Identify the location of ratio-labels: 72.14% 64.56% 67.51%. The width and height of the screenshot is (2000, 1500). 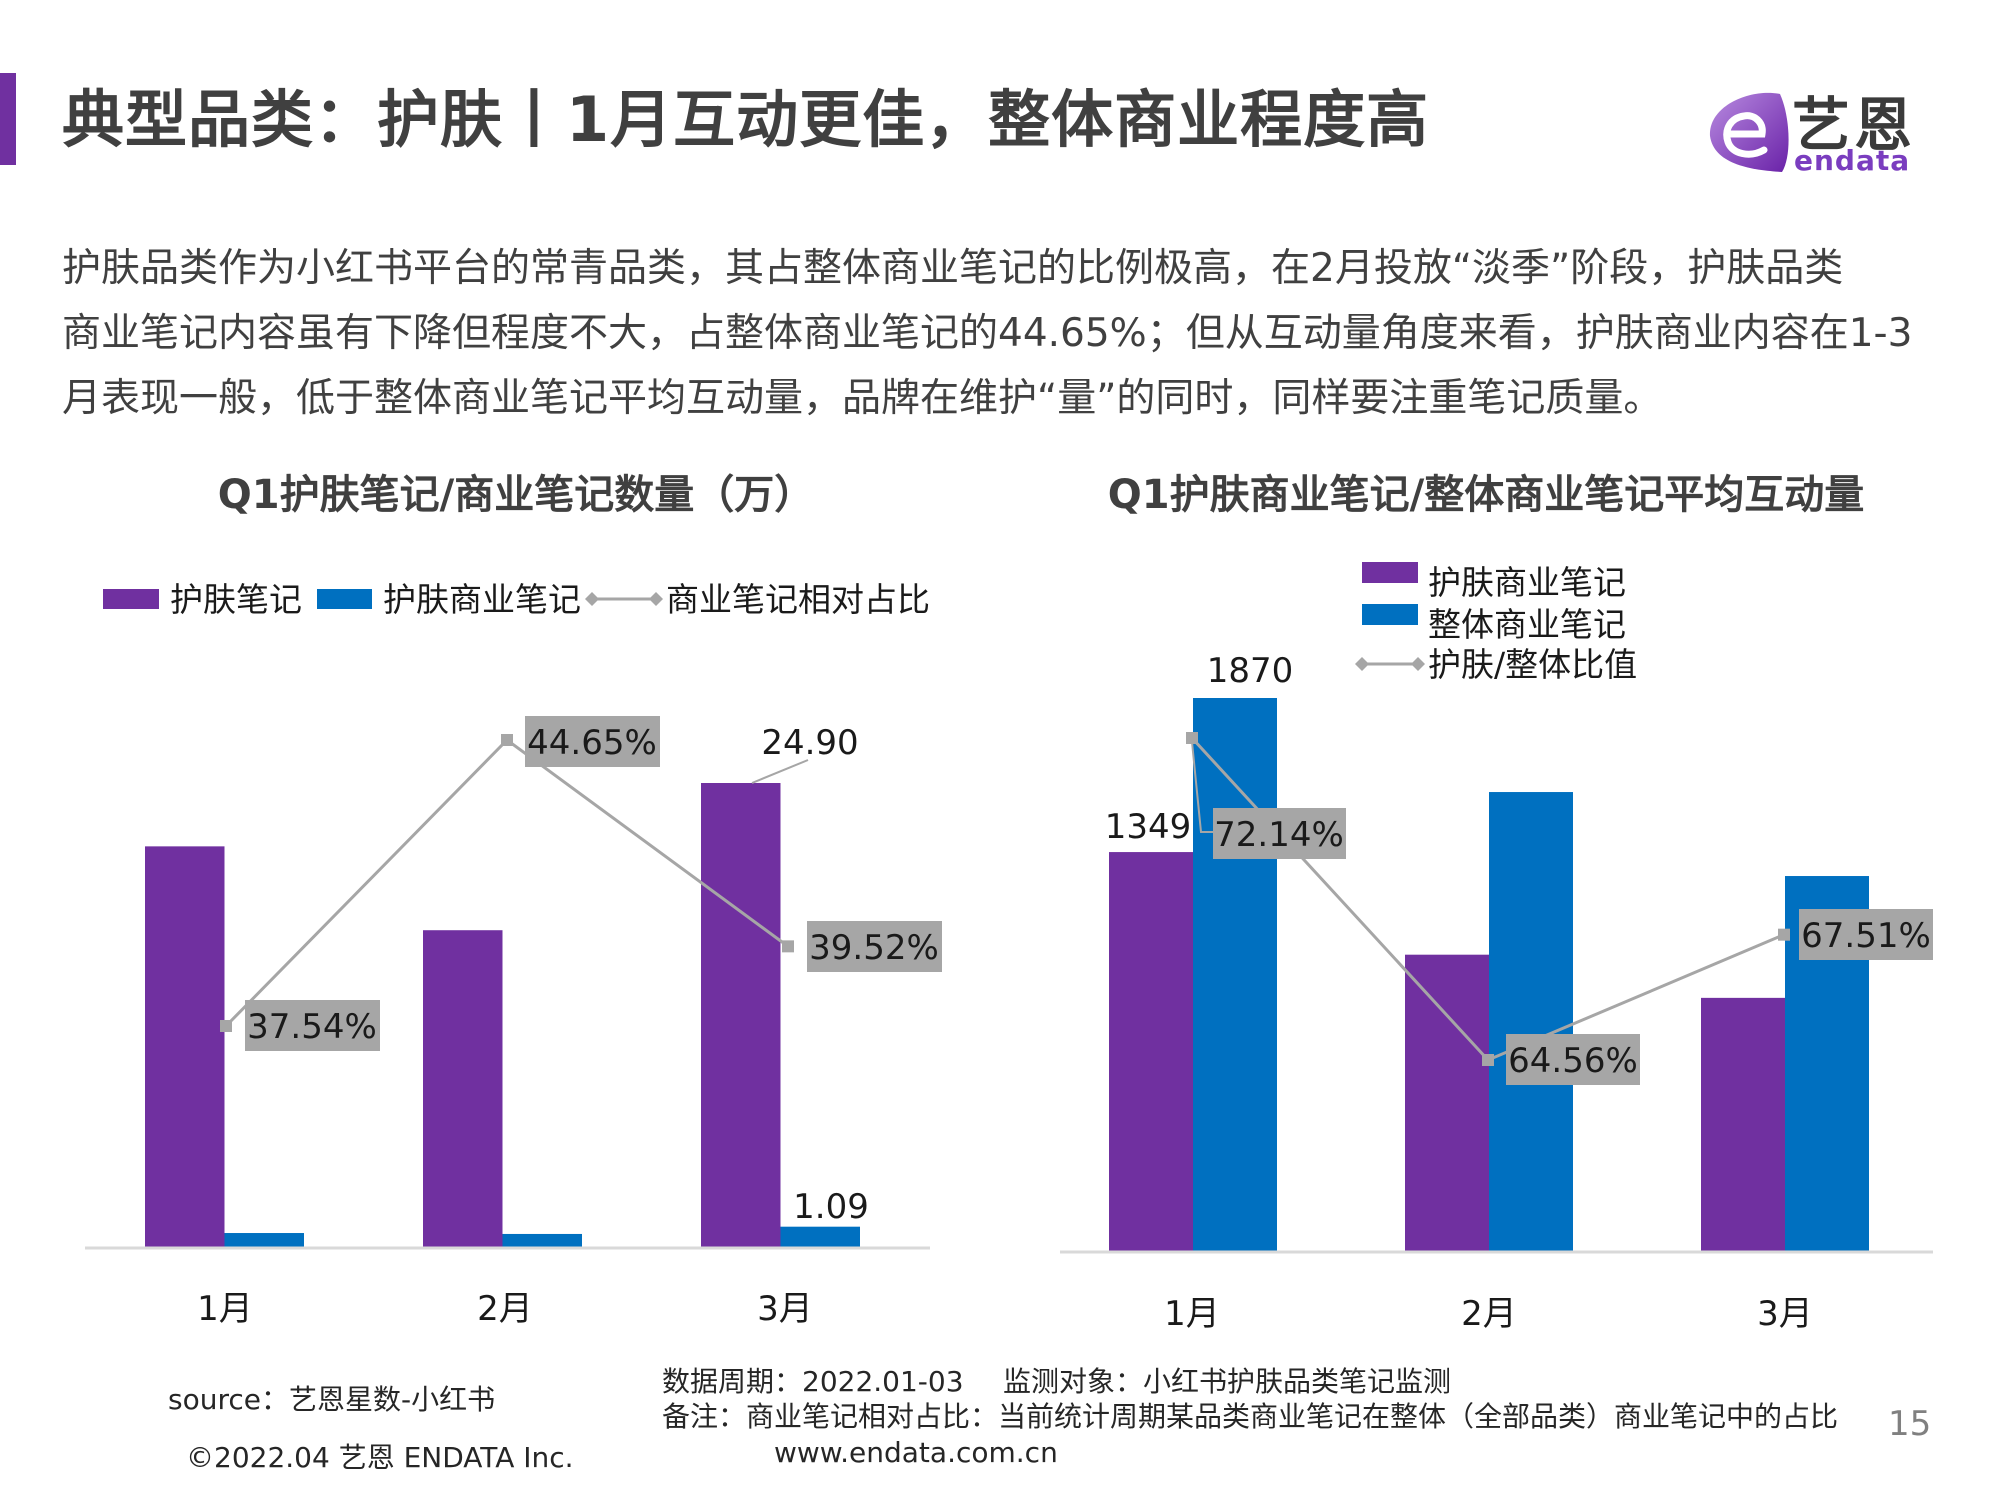
(1573, 946).